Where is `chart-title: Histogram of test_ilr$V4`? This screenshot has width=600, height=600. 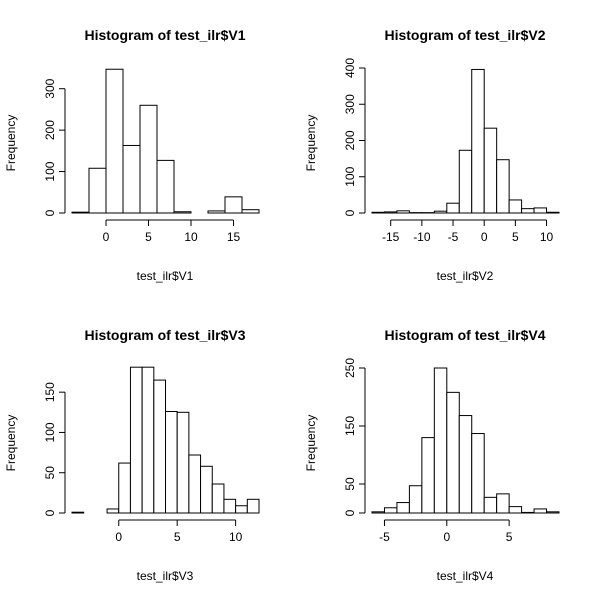
chart-title: Histogram of test_ilr$V4 is located at coordinates (464, 335).